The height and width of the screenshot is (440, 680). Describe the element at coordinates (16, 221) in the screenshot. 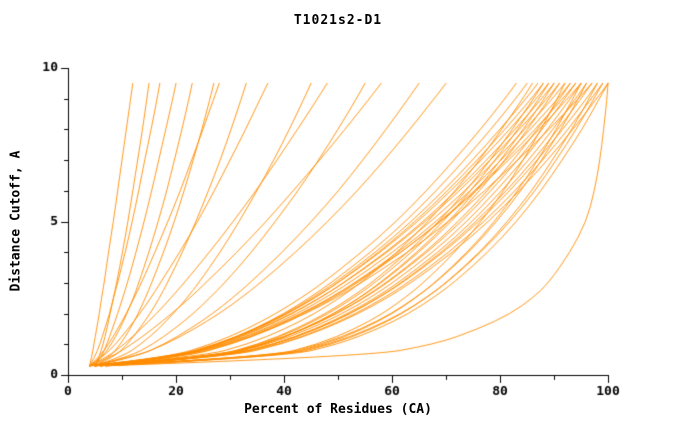

I see `y-axis-label: Distance Cutoff, A` at that location.